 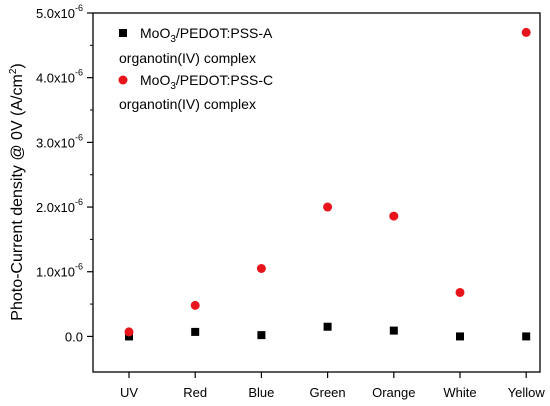 What do you see at coordinates (74, 336) in the screenshot?
I see `y-tick-label: 0.0` at bounding box center [74, 336].